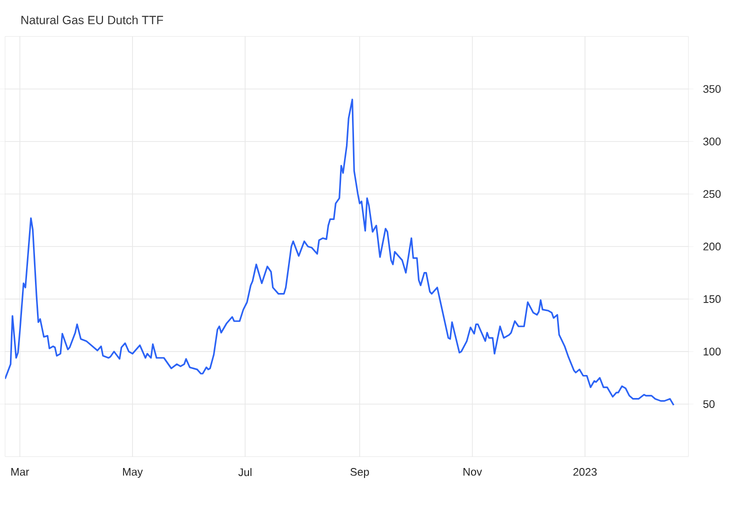 This screenshot has width=750, height=516. What do you see at coordinates (92, 19) in the screenshot?
I see `chart-title: Natural Gas EU Dutch TTF` at bounding box center [92, 19].